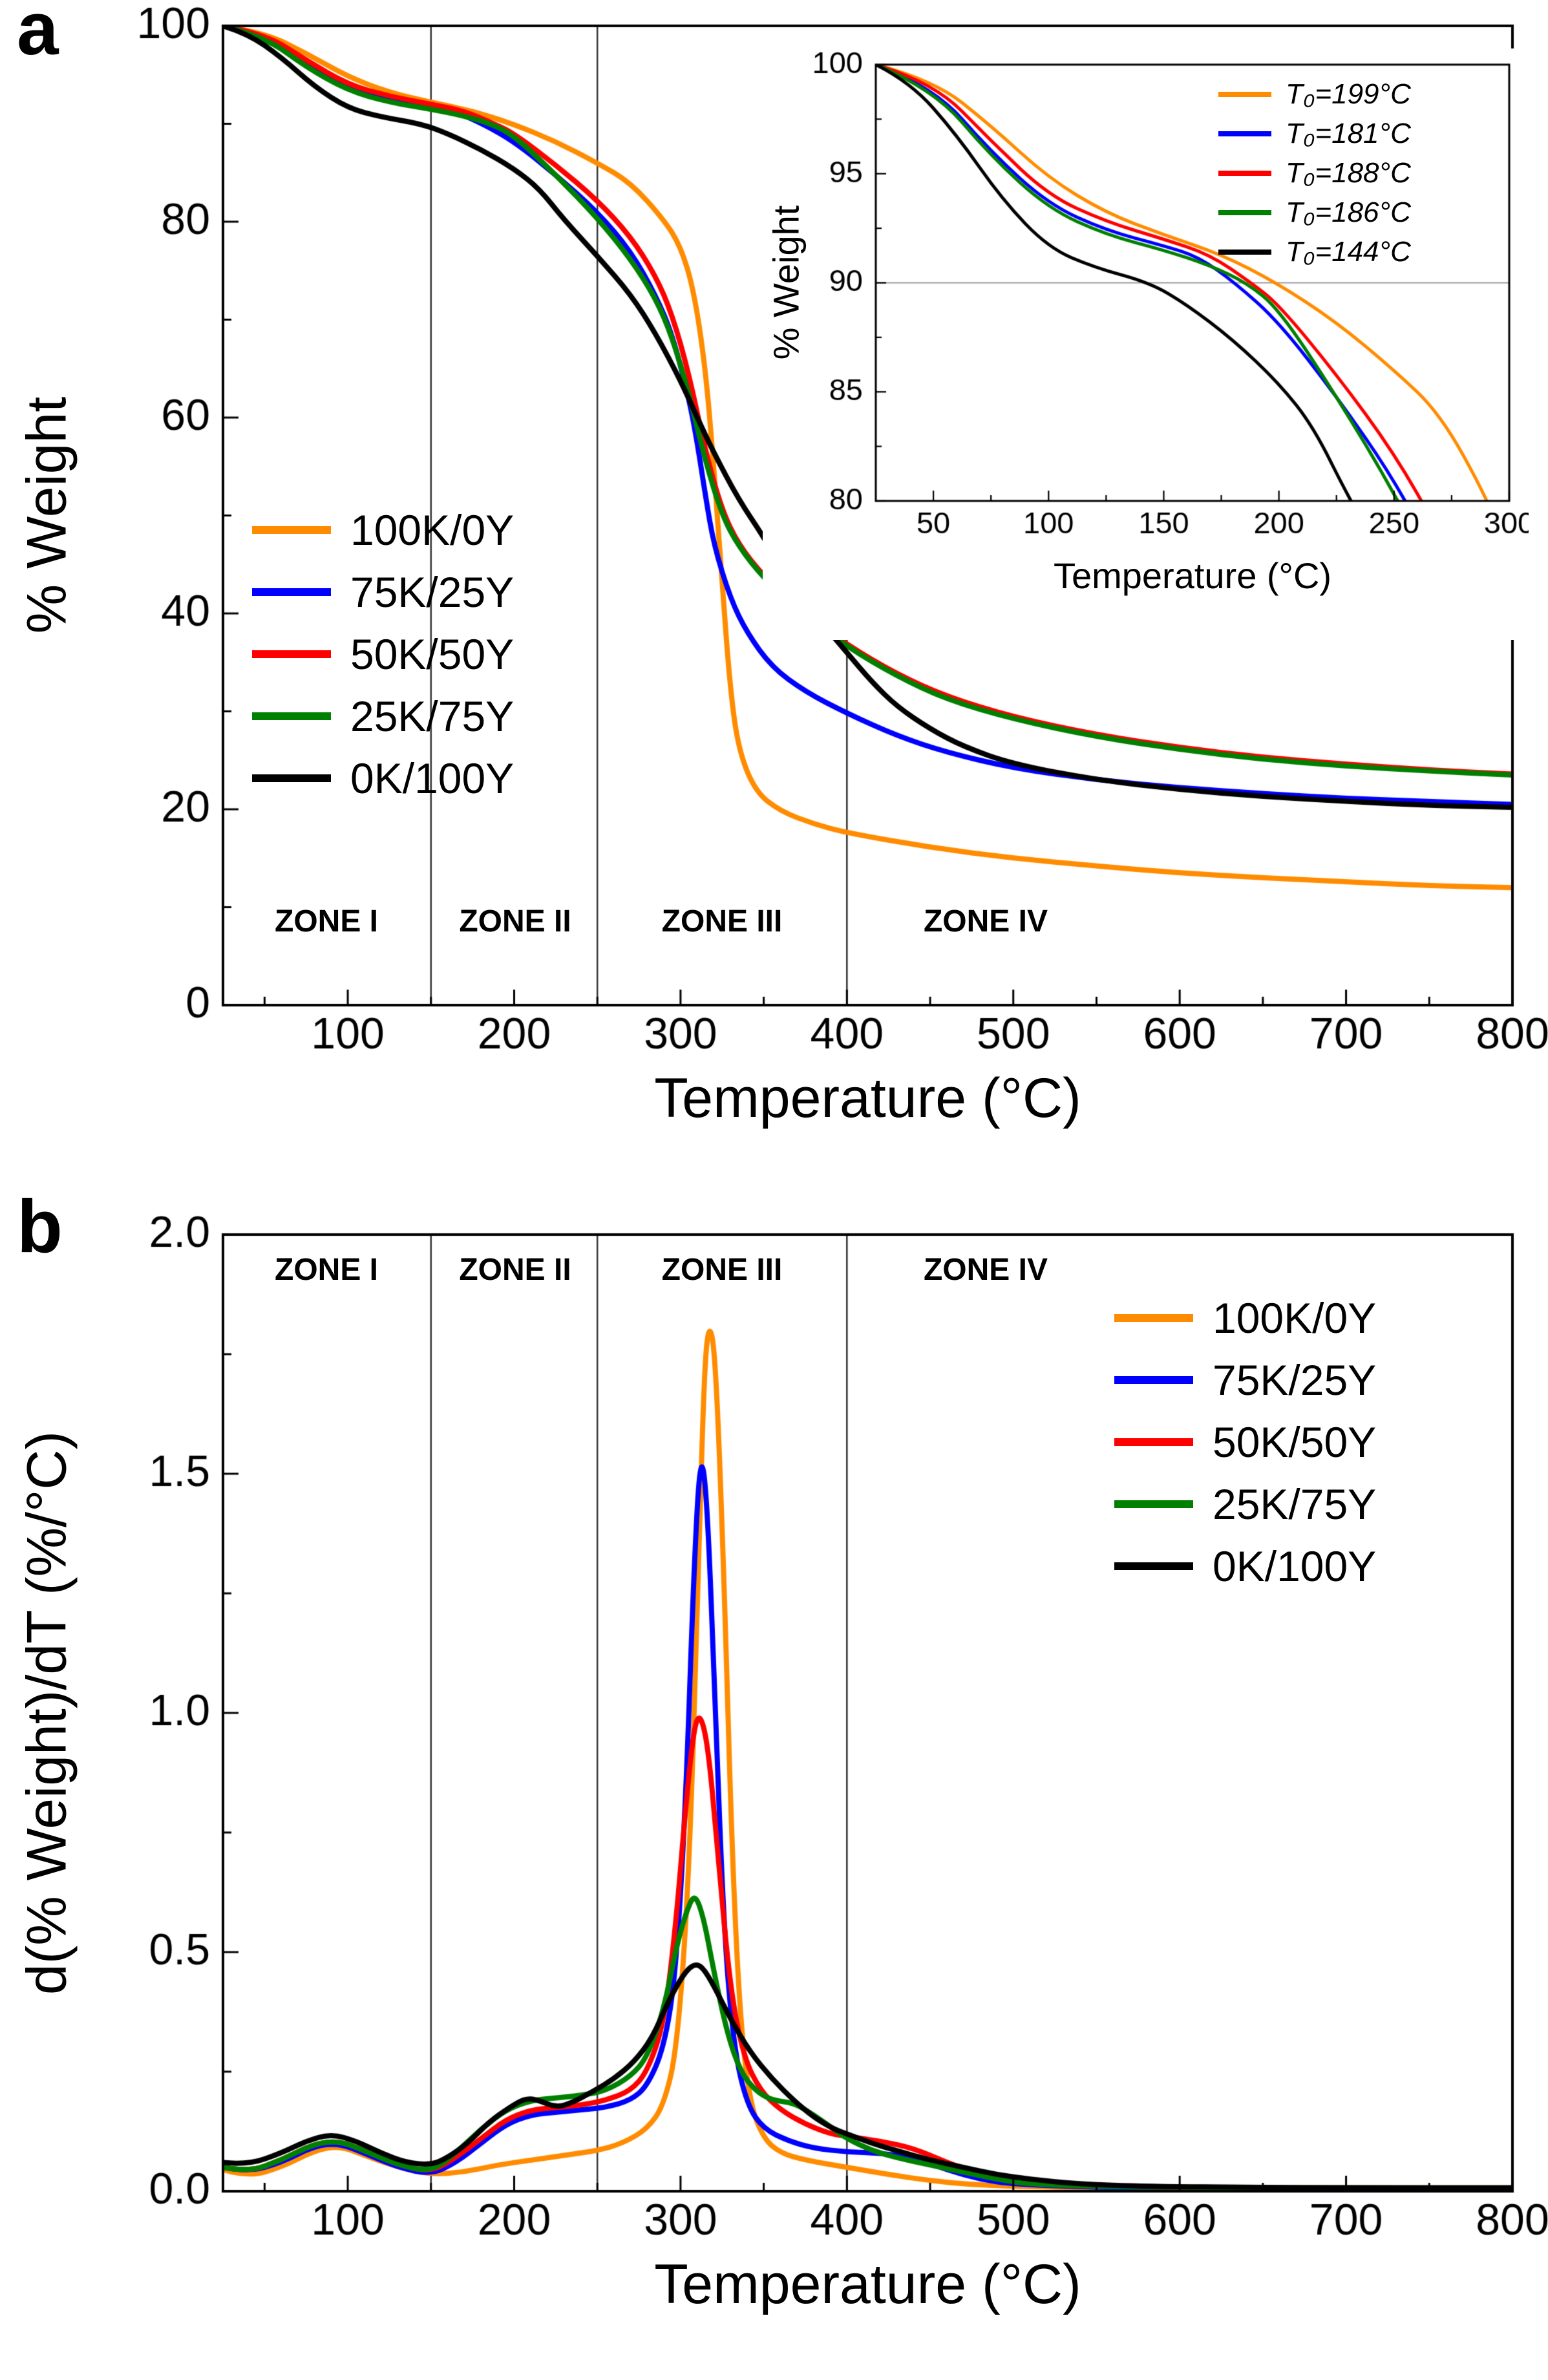 This screenshot has width=1548, height=2380. I want to click on onset-temp-label: T₀=199°C, so click(1348, 94).